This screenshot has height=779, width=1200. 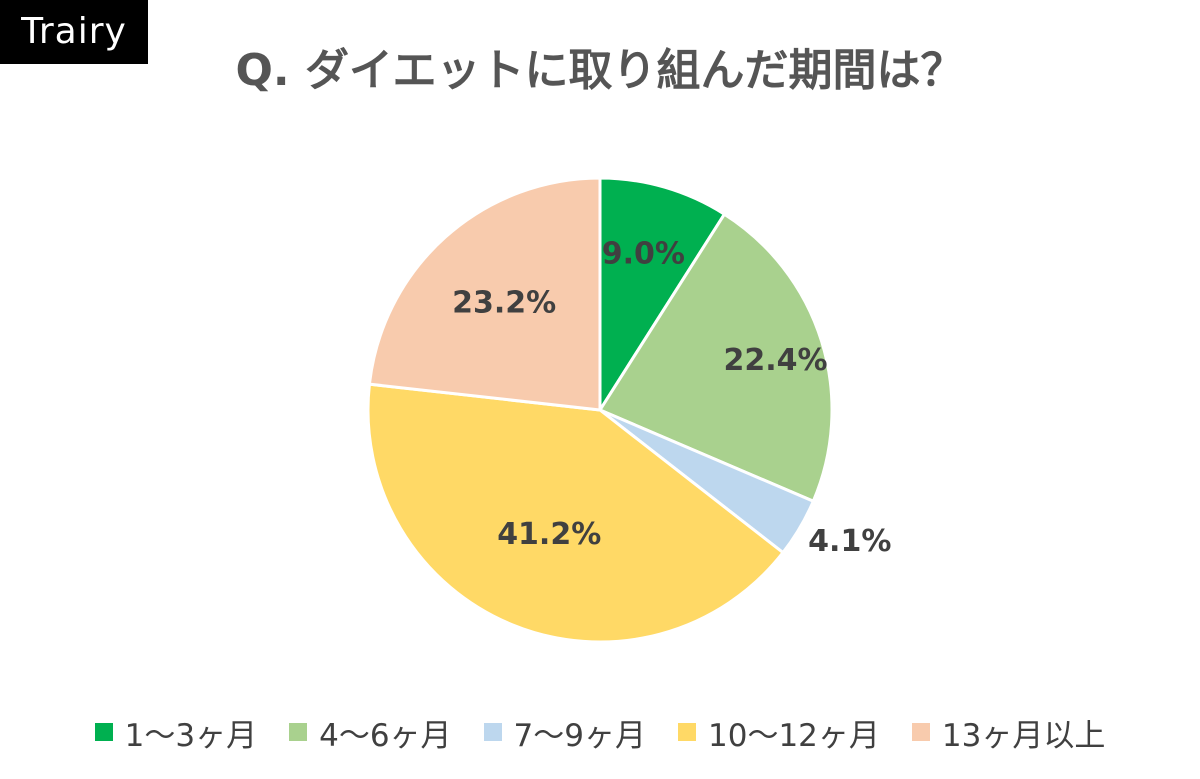 What do you see at coordinates (1023, 735) in the screenshot?
I see `legend-label: 13ヶ月以上` at bounding box center [1023, 735].